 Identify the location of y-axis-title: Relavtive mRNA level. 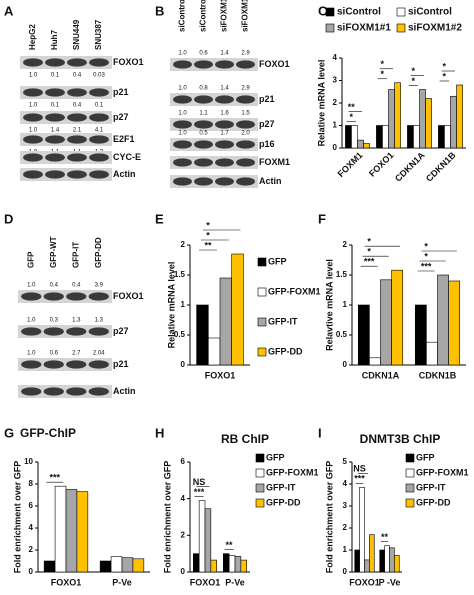
(329, 305).